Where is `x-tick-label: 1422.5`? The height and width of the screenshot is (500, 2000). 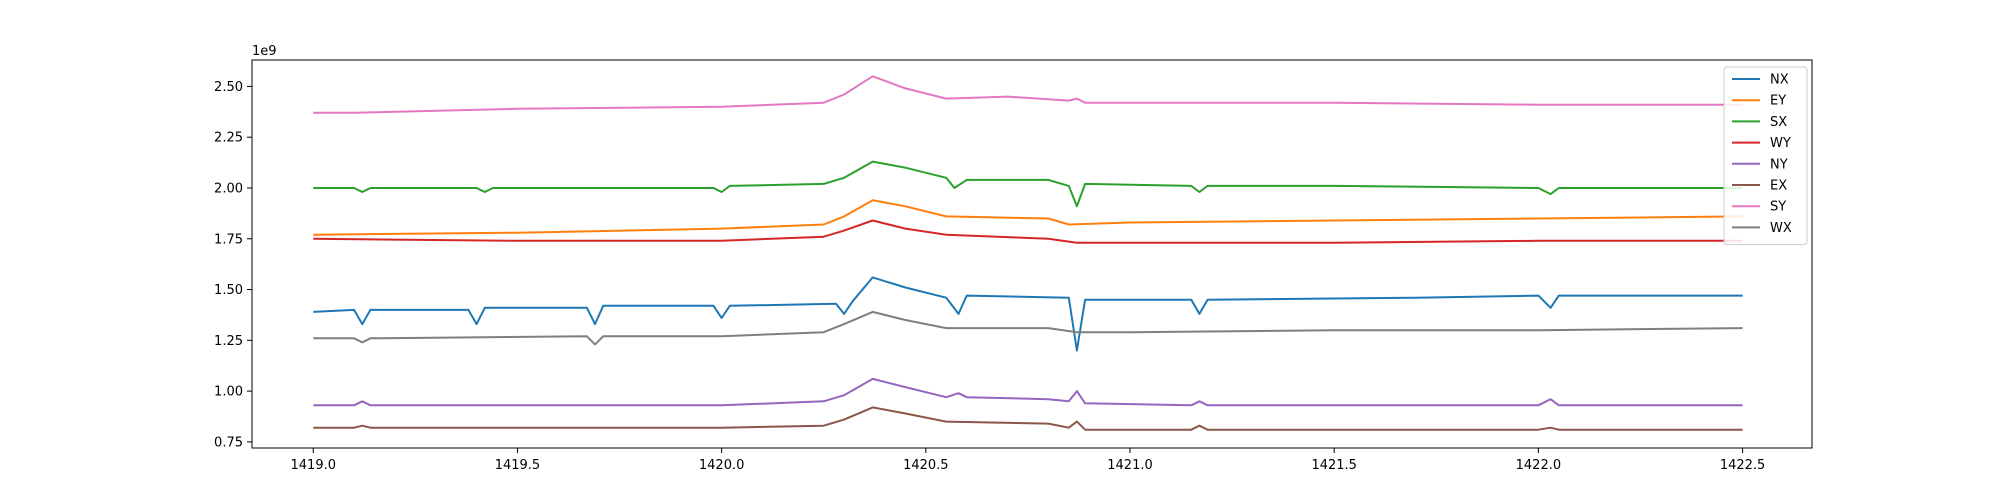 x-tick-label: 1422.5 is located at coordinates (1743, 465).